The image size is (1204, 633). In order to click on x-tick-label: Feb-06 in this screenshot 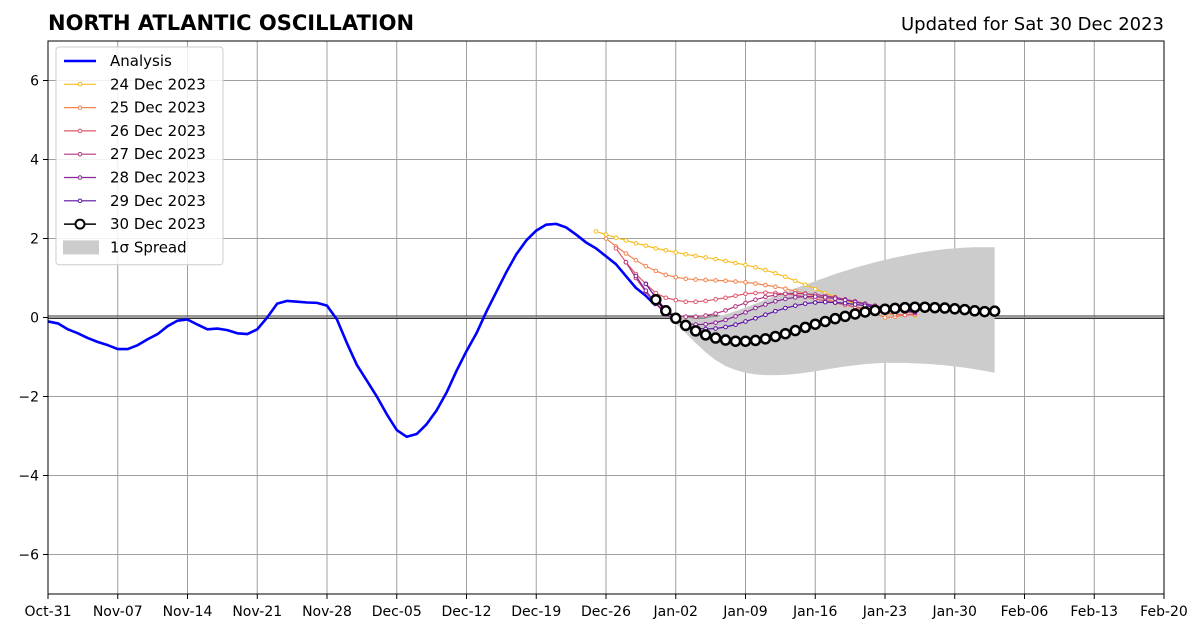, I will do `click(1025, 612)`.